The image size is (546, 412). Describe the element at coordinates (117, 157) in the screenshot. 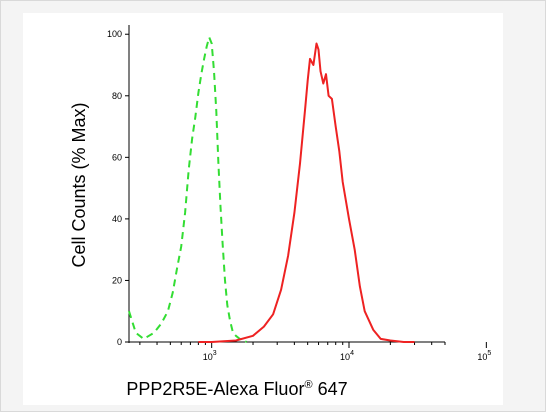

I see `y-tick-label: 60` at that location.